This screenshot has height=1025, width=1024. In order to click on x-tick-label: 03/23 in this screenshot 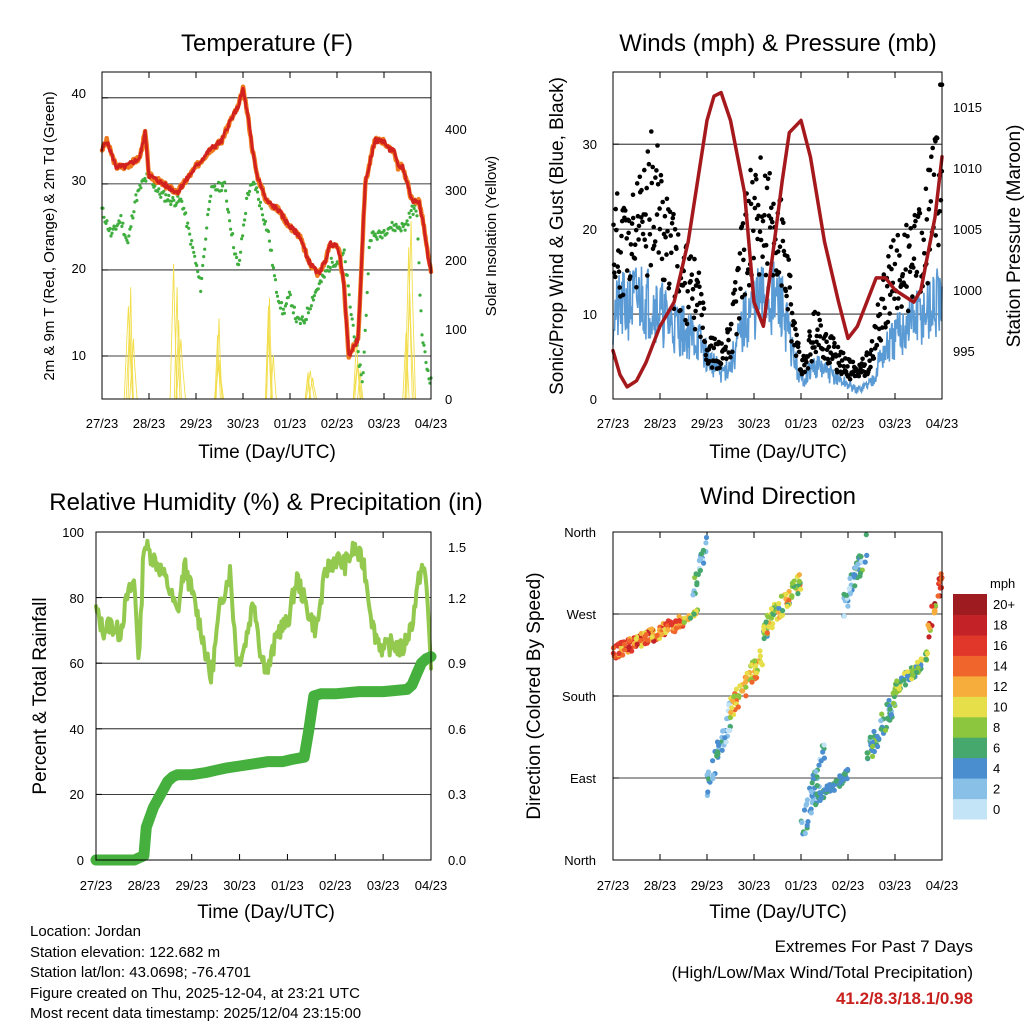, I will do `click(895, 885)`.